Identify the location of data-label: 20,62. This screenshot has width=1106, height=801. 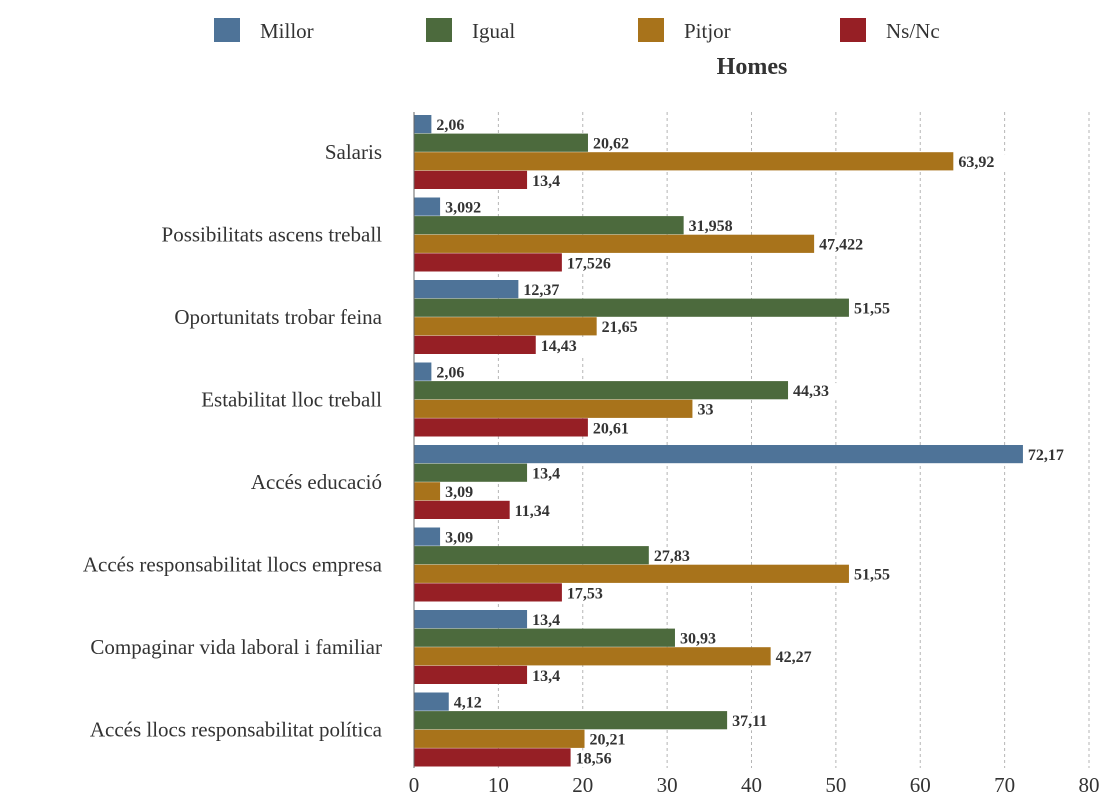
(611, 144).